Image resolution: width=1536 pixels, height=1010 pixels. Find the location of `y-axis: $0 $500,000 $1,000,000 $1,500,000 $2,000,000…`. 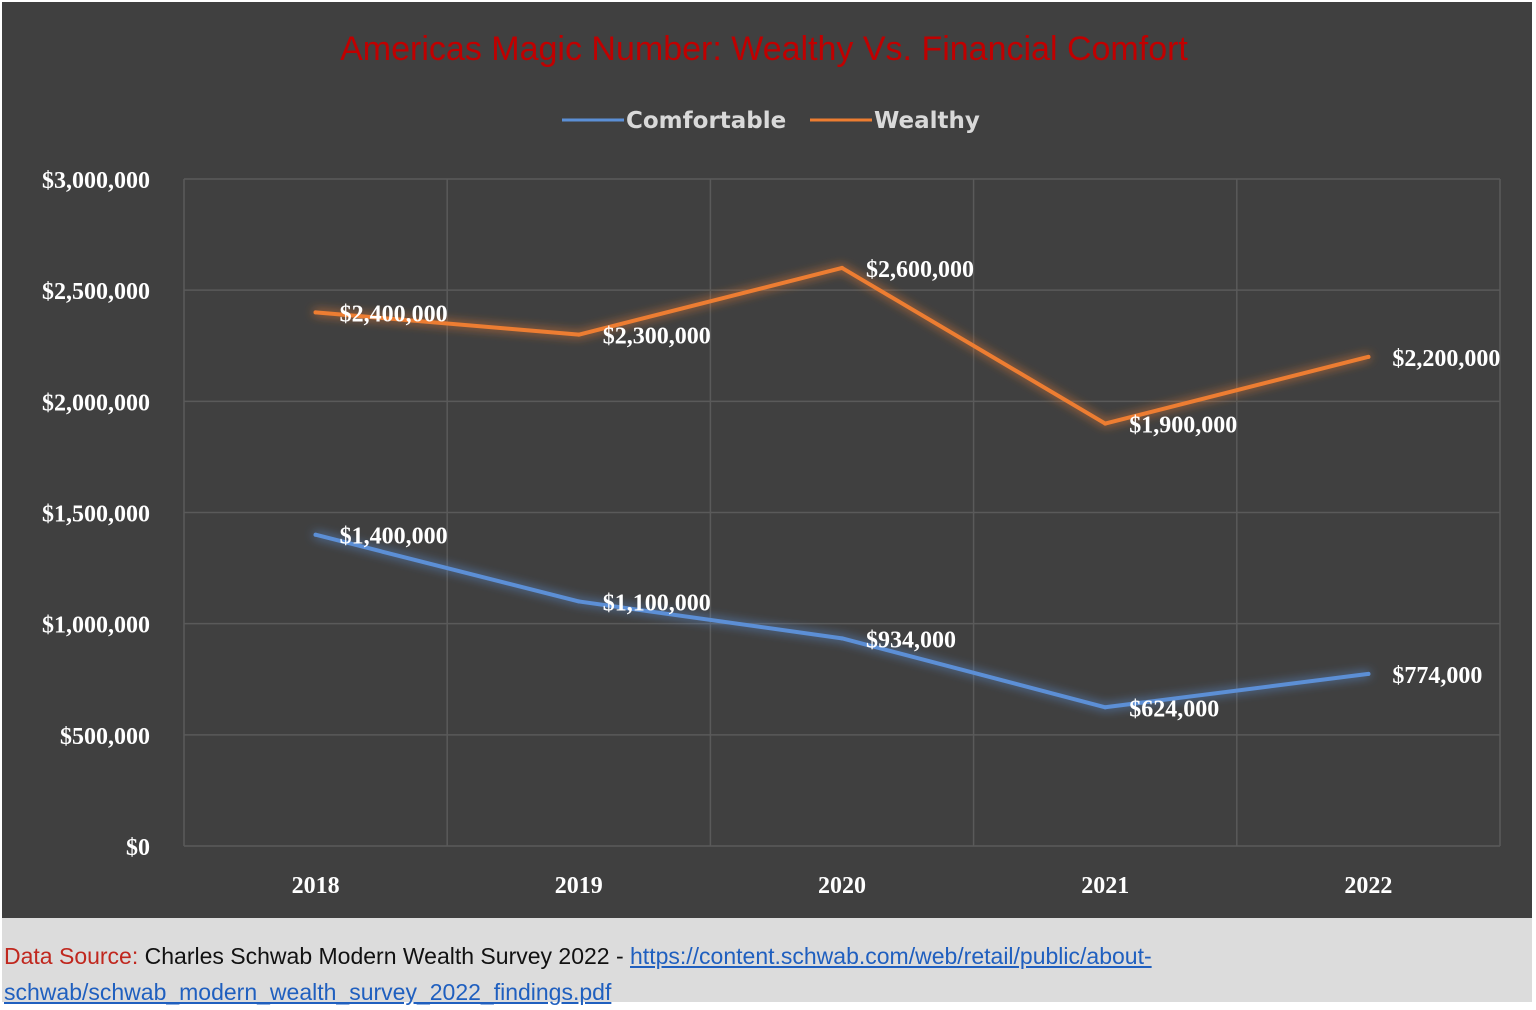

y-axis: $0 $500,000 $1,000,000 $1,500,000 $2,000,000… is located at coordinates (96, 514).